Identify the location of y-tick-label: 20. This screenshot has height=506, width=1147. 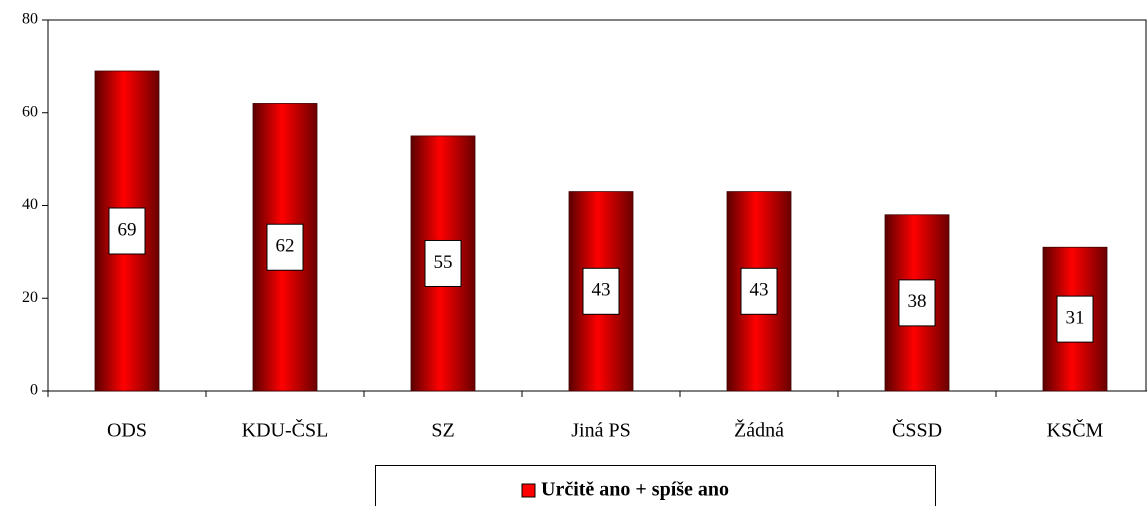
(30, 297).